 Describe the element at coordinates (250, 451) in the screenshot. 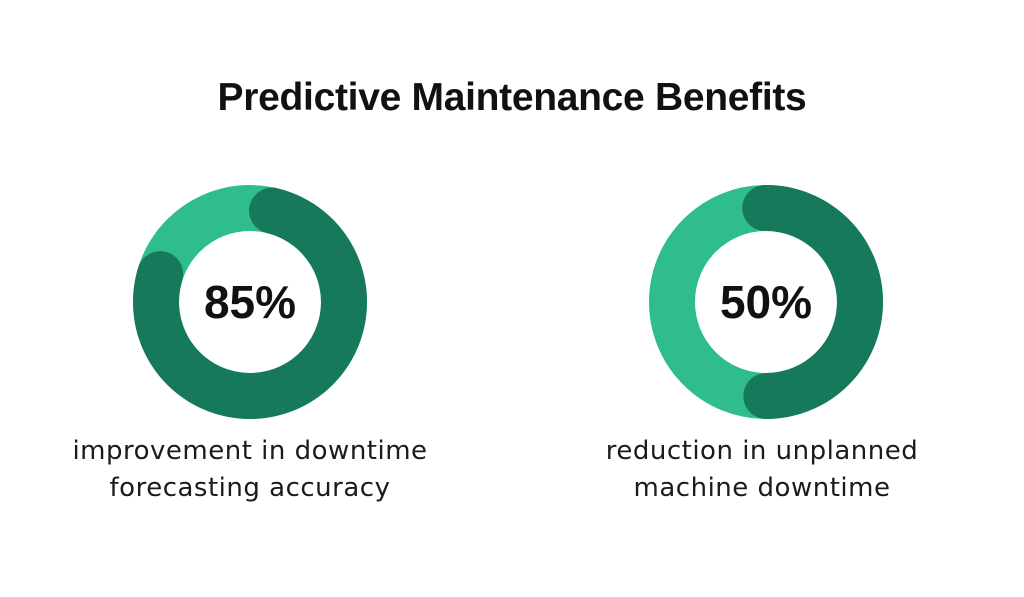

I see `caption-line: improvement in downtime` at that location.